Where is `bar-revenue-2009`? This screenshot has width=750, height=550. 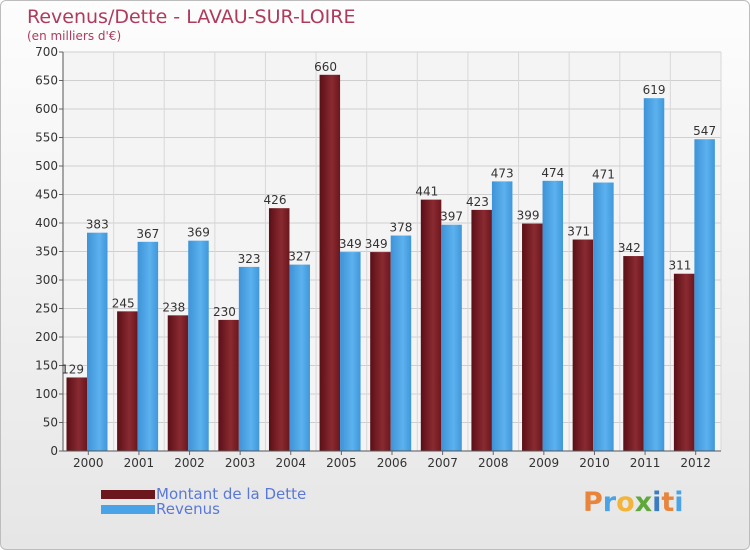
bar-revenue-2009 is located at coordinates (553, 315).